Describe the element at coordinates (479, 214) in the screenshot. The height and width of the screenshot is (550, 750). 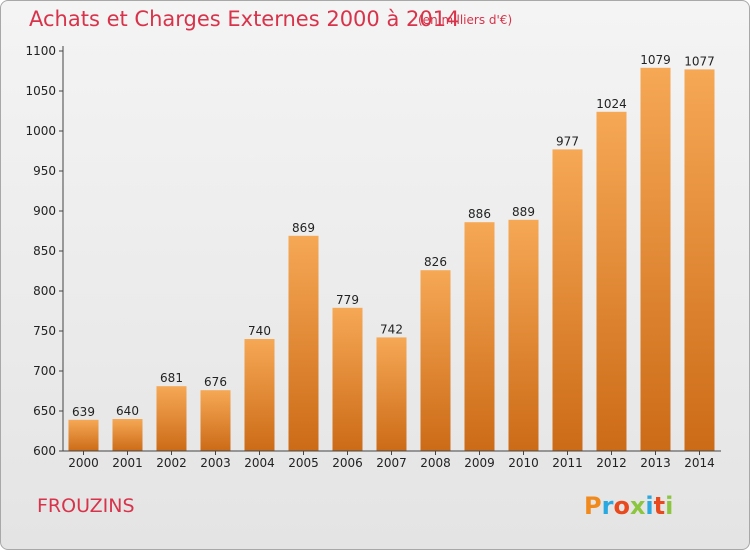
I see `value-label-2009: 886` at that location.